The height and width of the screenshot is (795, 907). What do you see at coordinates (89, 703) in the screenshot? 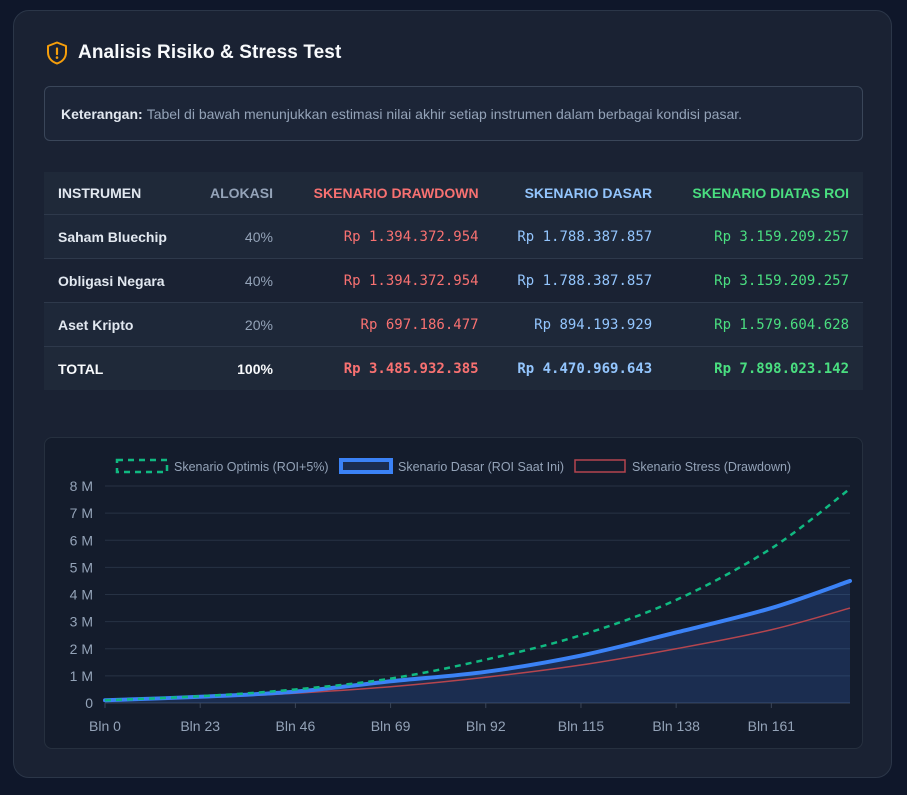
I see `y-tick-label: 0` at bounding box center [89, 703].